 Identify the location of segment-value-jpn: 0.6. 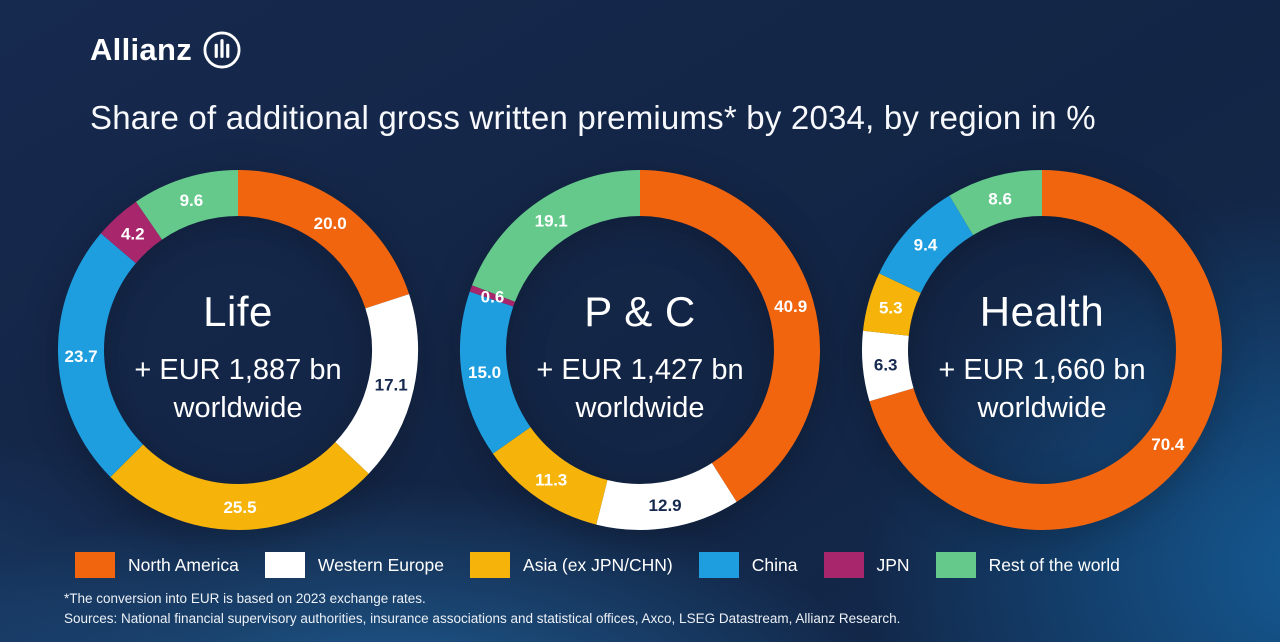
(493, 296).